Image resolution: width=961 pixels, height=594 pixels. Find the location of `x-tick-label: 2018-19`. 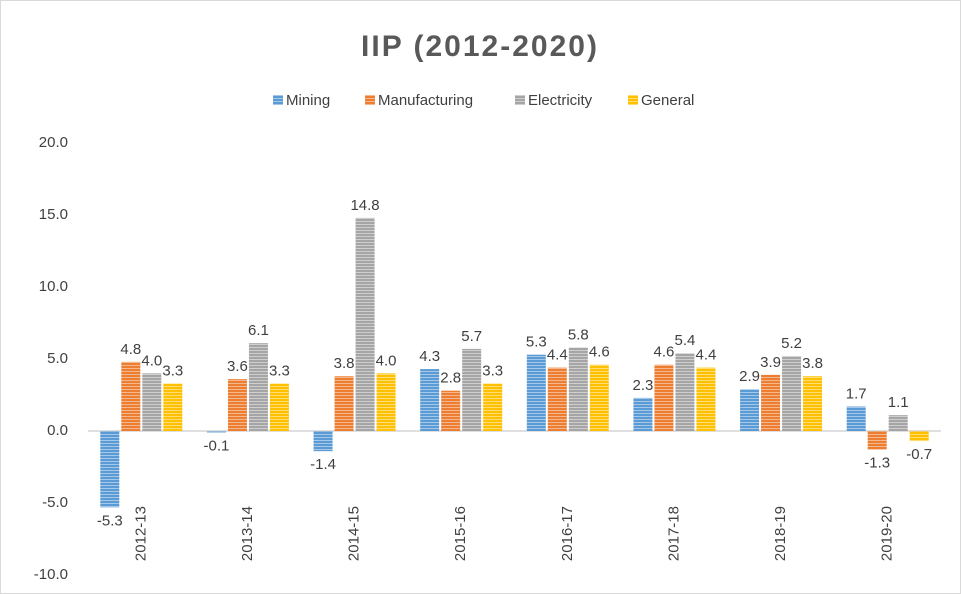

x-tick-label: 2018-19 is located at coordinates (780, 533).